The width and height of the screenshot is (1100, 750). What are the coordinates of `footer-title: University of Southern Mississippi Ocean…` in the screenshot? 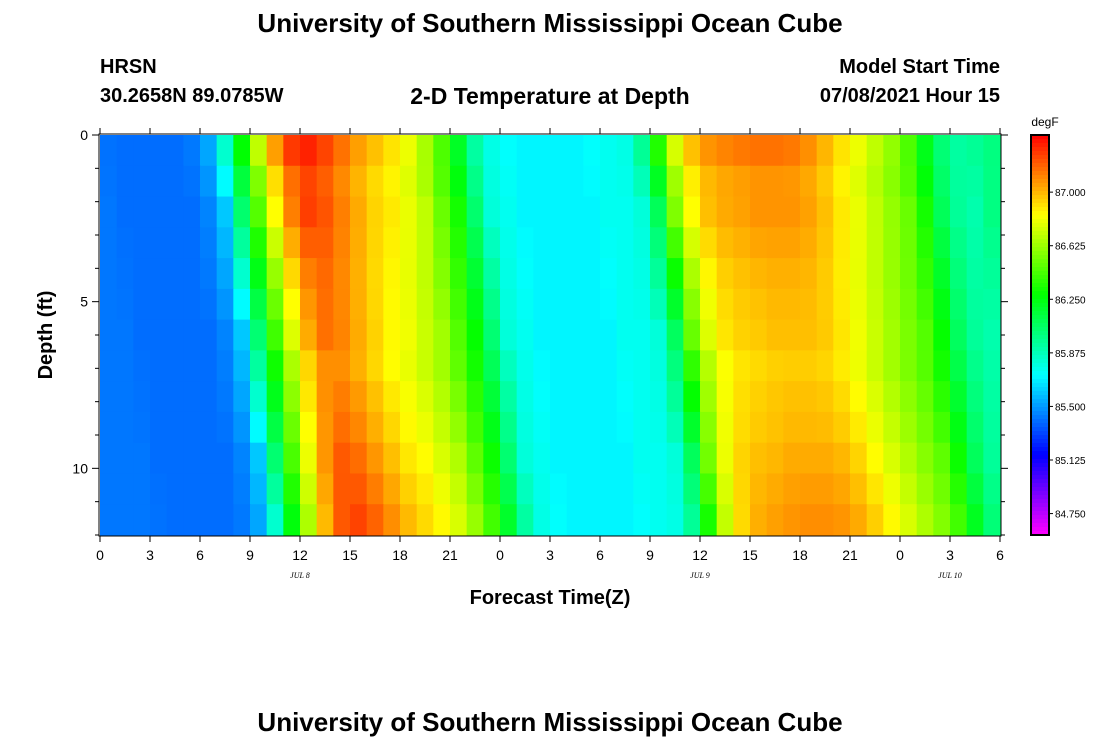 It's located at (550, 722).